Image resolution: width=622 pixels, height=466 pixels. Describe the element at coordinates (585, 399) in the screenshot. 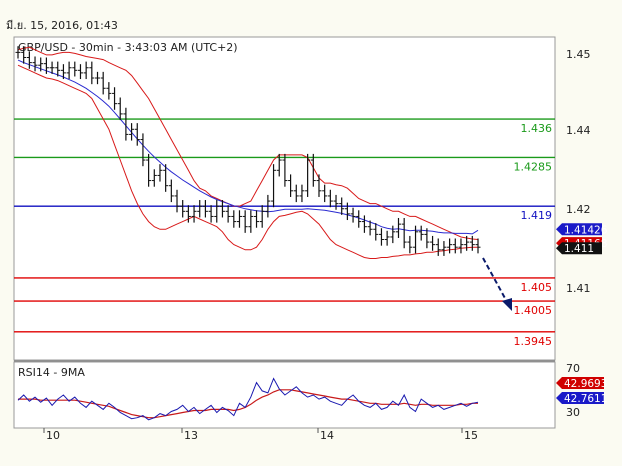

I see `rsi-value-label: 42.7611` at that location.